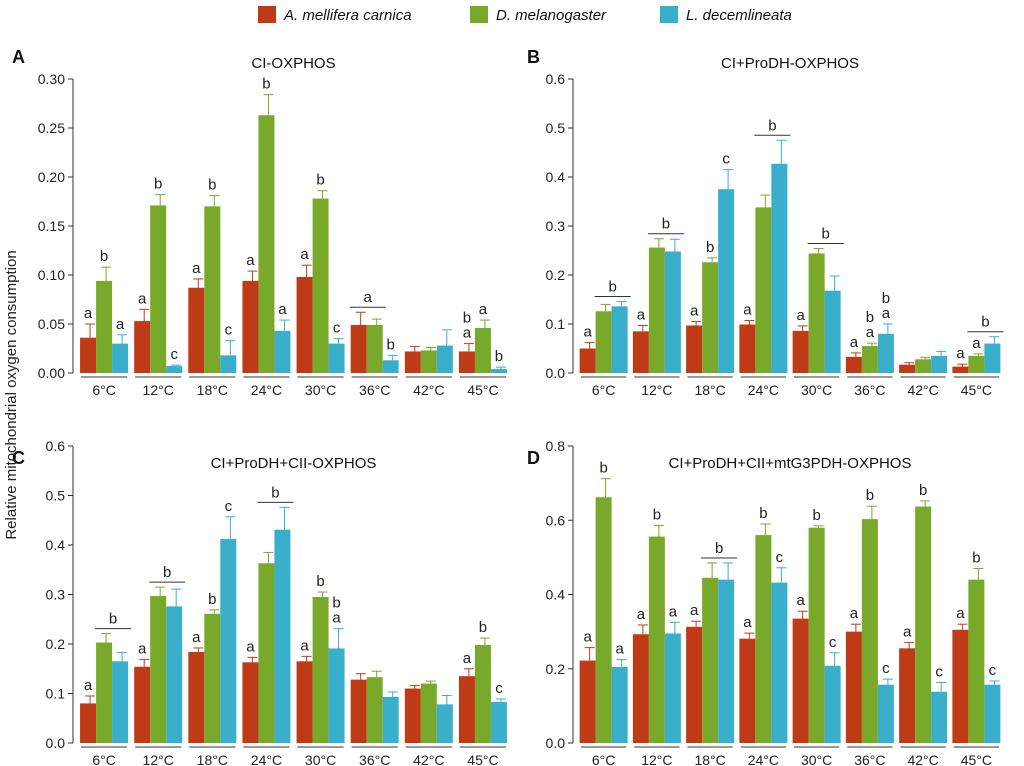 This screenshot has height=766, width=1024. I want to click on y-tick-label: 0.5, so click(56, 496).